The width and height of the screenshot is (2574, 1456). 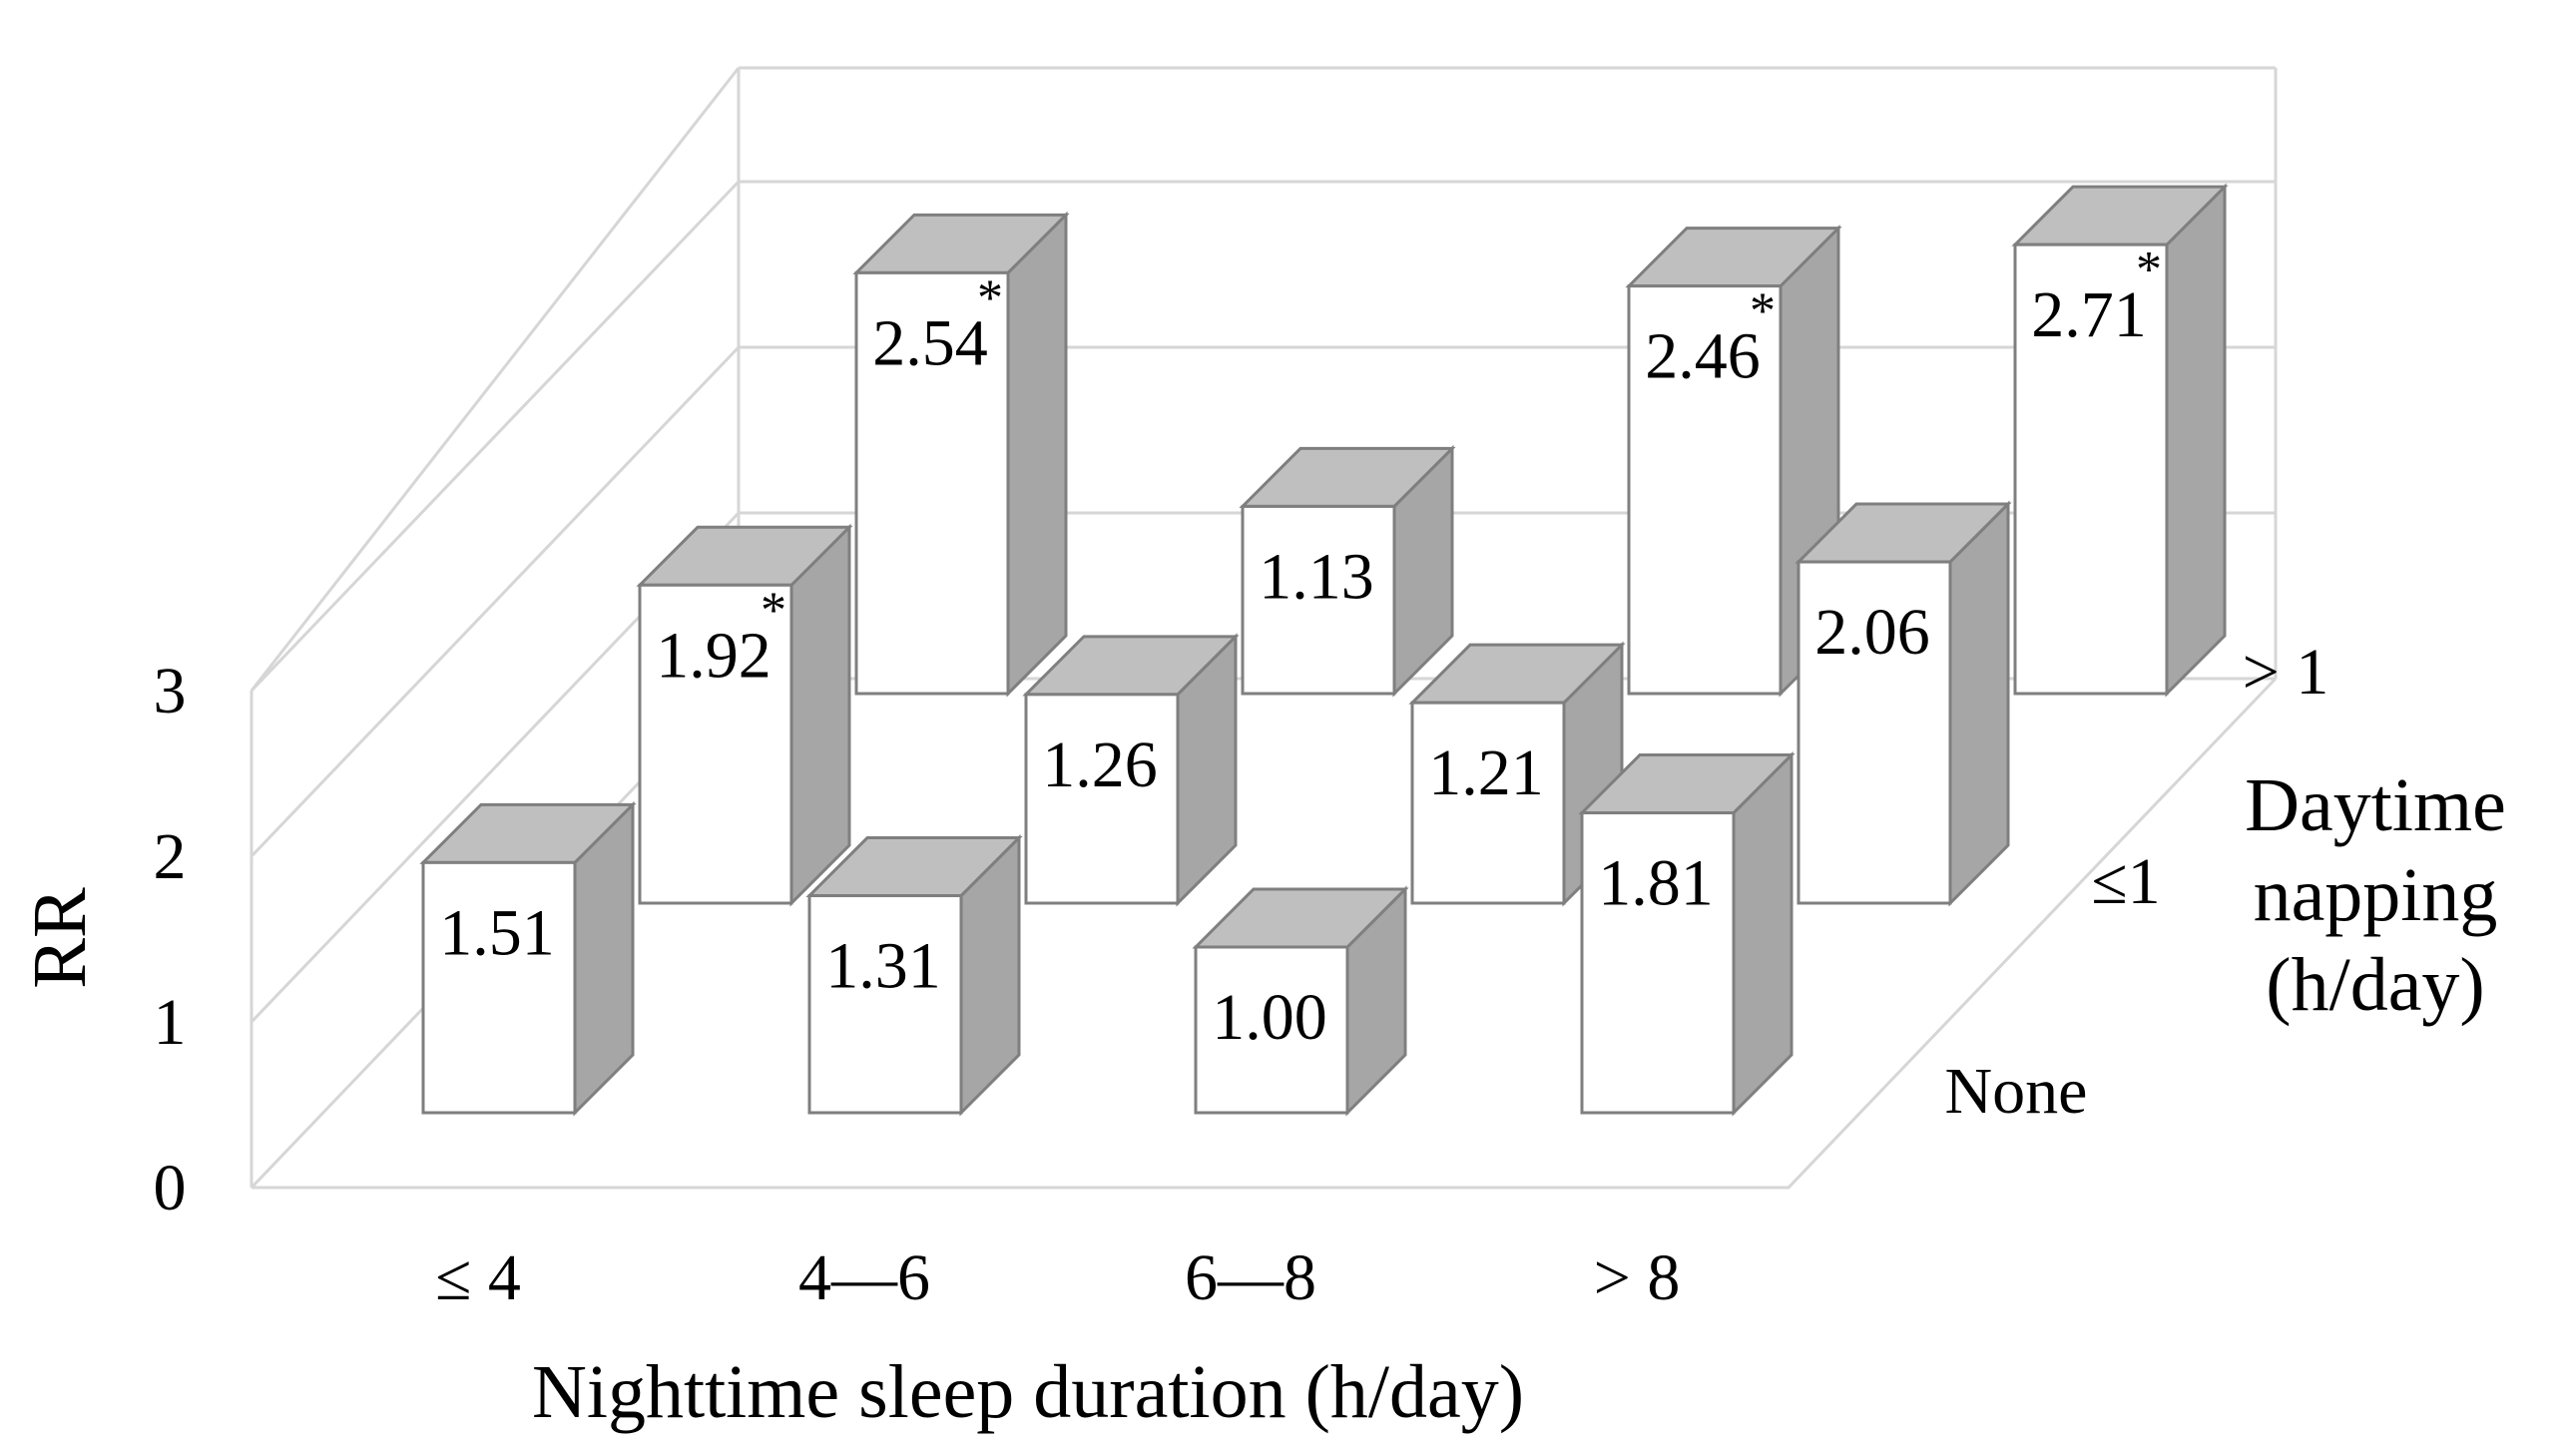 What do you see at coordinates (1656, 883) in the screenshot?
I see `bar-value-label: 1.81` at bounding box center [1656, 883].